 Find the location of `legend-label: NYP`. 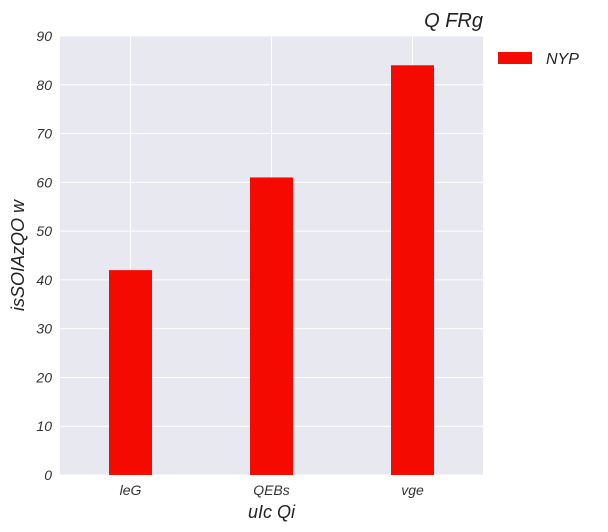

legend-label: NYP is located at coordinates (562, 59).